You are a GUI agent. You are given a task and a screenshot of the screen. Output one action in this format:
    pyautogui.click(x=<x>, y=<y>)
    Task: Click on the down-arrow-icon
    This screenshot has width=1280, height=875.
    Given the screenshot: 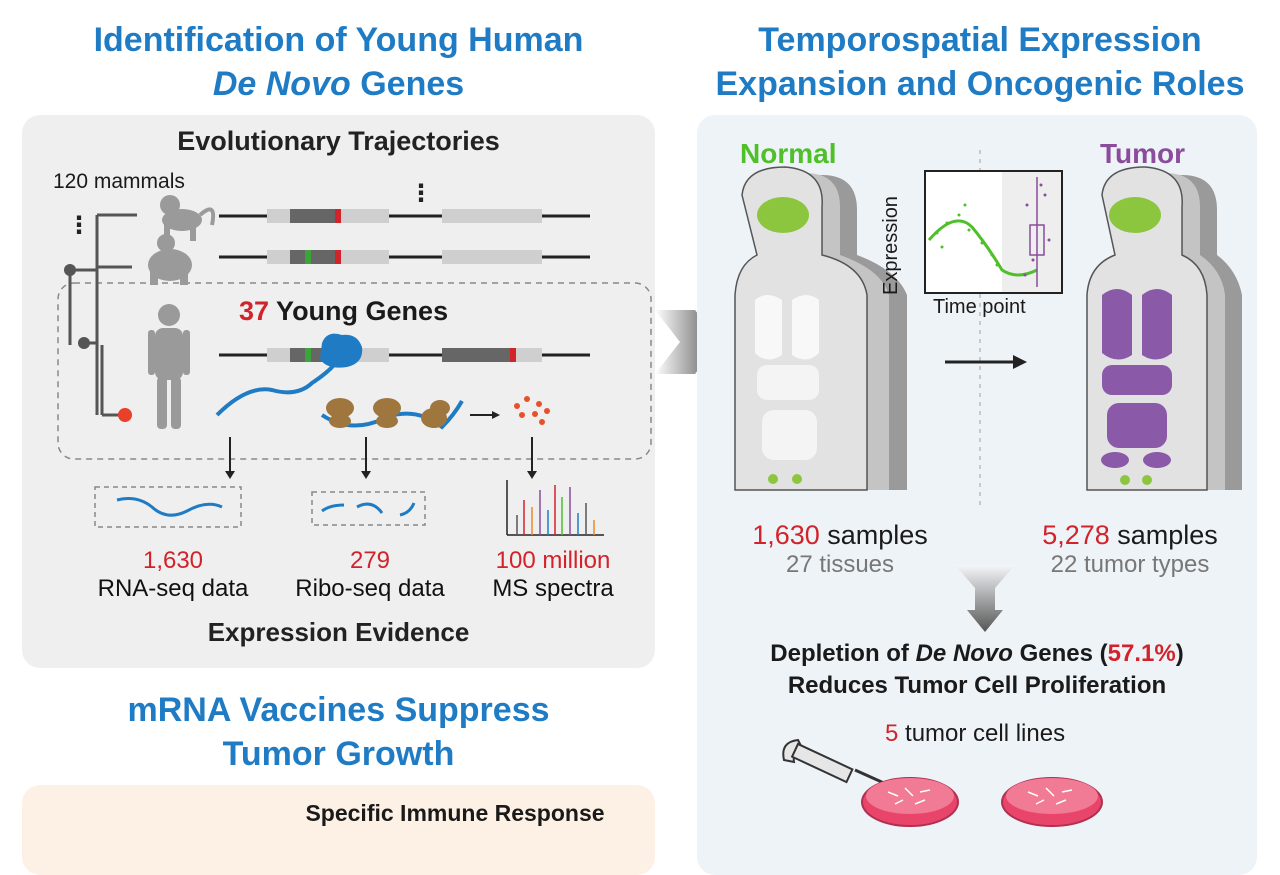 What is the action you would take?
    pyautogui.click(x=985, y=598)
    